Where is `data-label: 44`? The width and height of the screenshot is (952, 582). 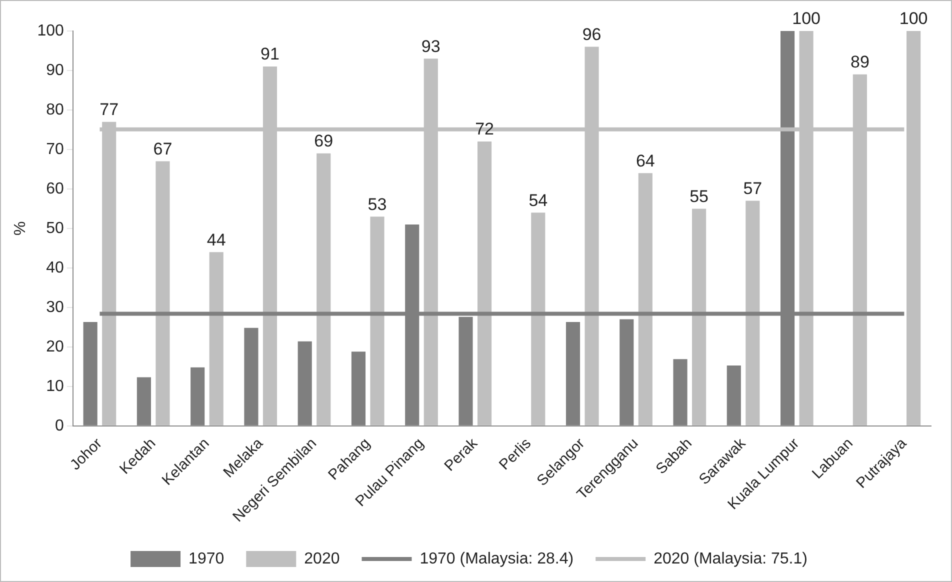
data-label: 44 is located at coordinates (216, 240).